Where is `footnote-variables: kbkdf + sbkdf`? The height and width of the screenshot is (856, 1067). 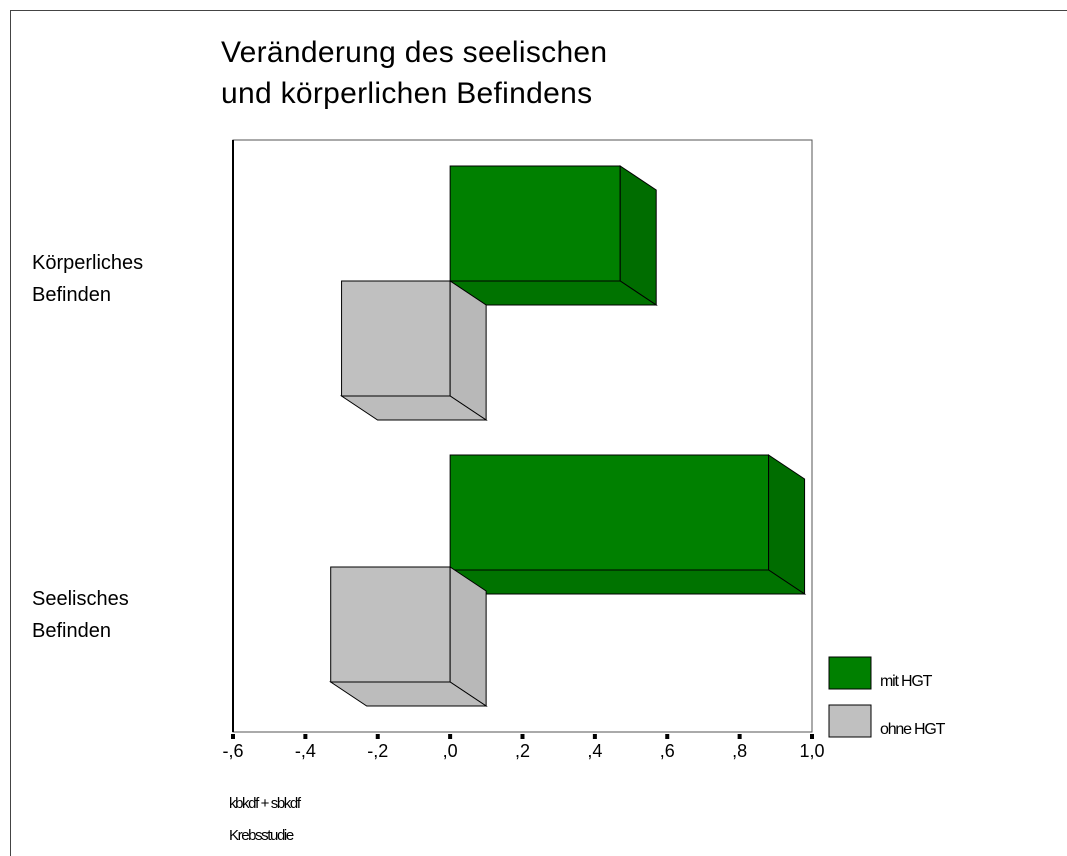 footnote-variables: kbkdf + sbkdf is located at coordinates (265, 803).